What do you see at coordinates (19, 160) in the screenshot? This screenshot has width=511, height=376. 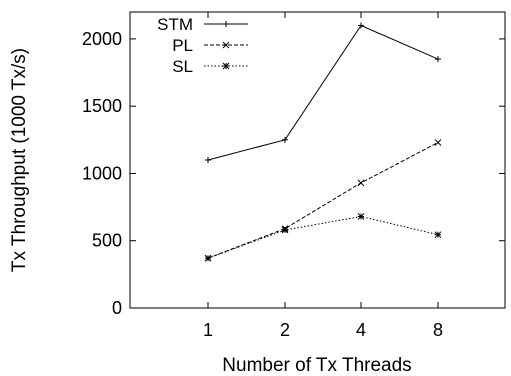 I see `y-axis-label: Tx Throughput (1000 Tx/s)` at bounding box center [19, 160].